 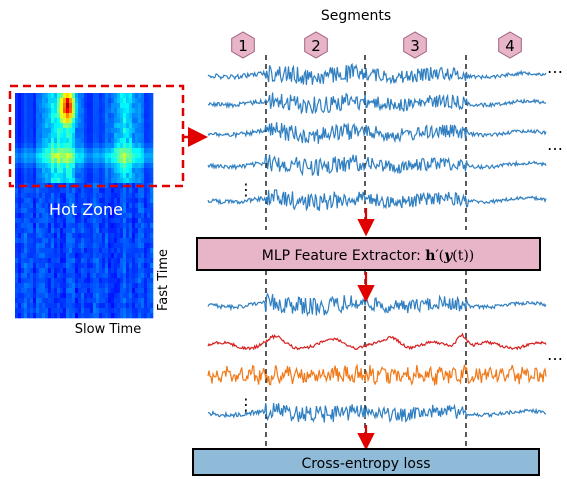 I want to click on feature-signal-red, so click(x=377, y=341).